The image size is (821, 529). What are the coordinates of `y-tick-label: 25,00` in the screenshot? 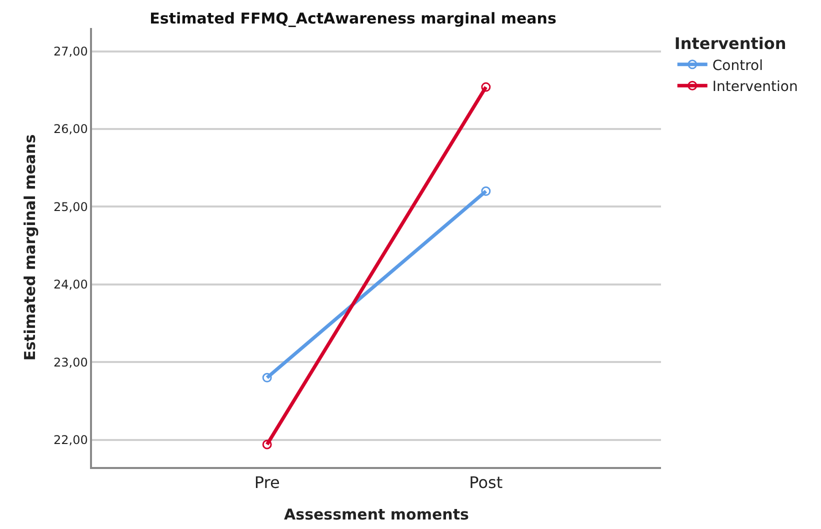 It's located at (70, 207).